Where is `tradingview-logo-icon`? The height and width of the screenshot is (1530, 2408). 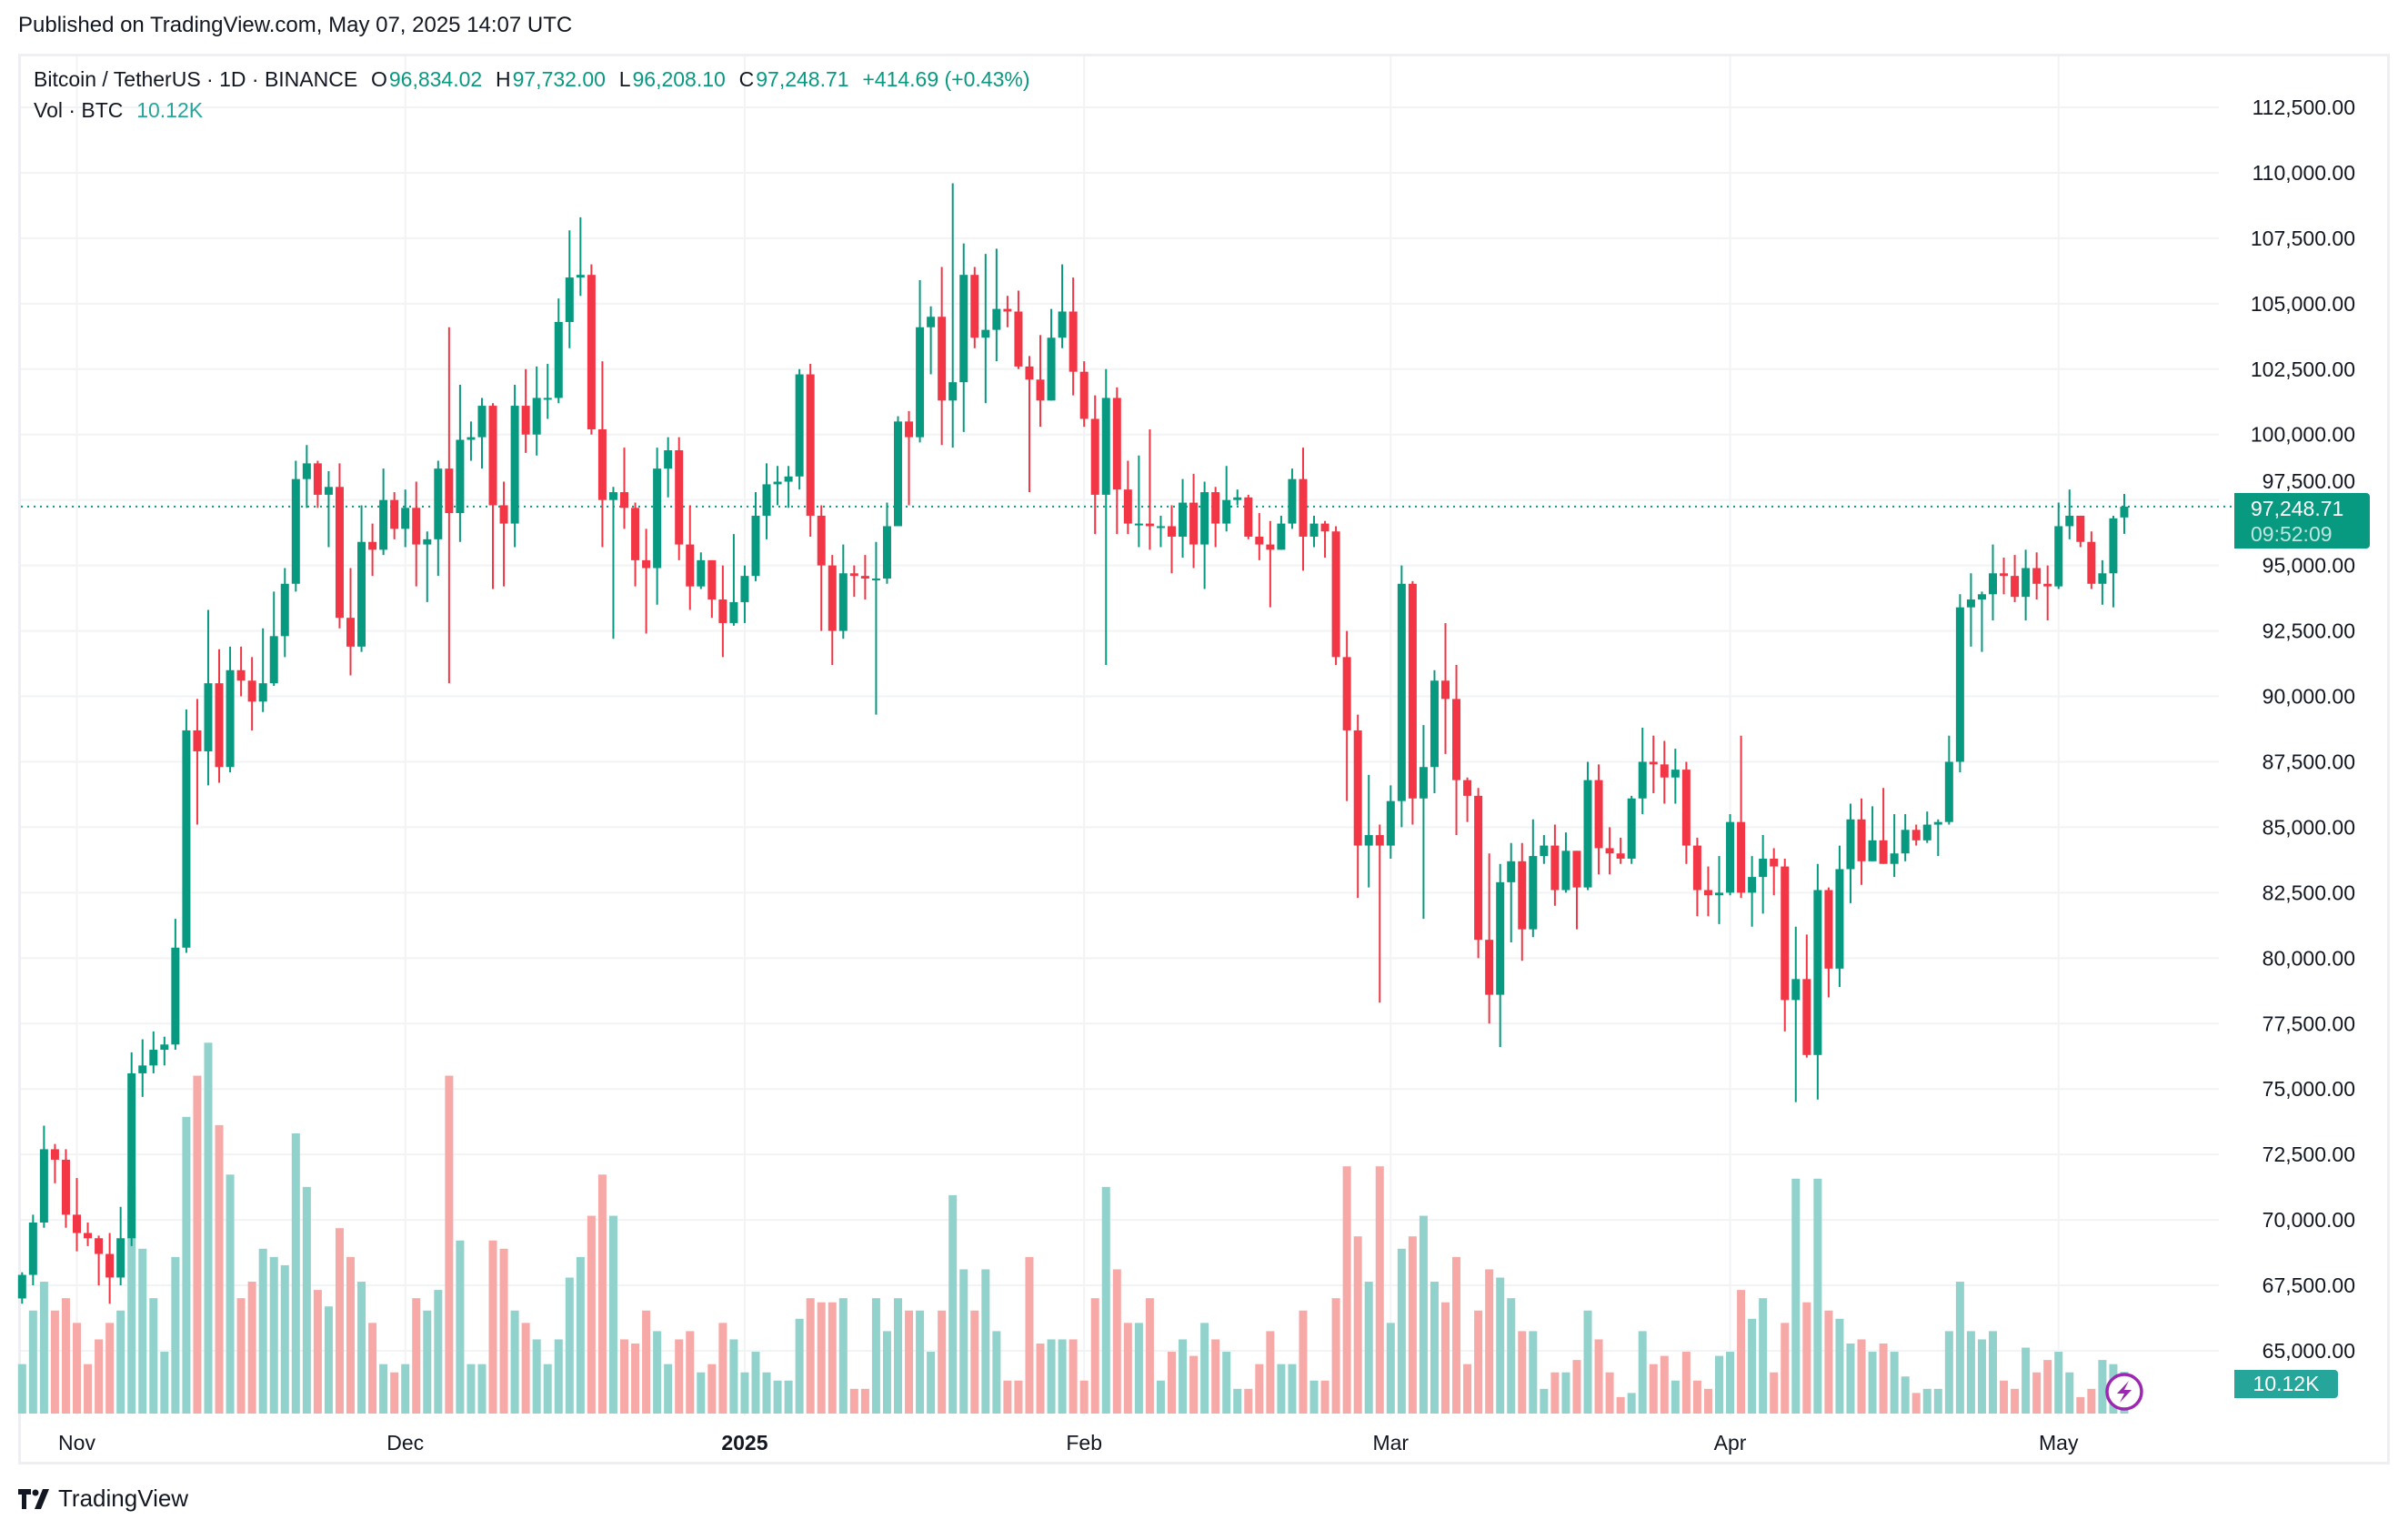
tradingview-logo-icon is located at coordinates (33, 1499).